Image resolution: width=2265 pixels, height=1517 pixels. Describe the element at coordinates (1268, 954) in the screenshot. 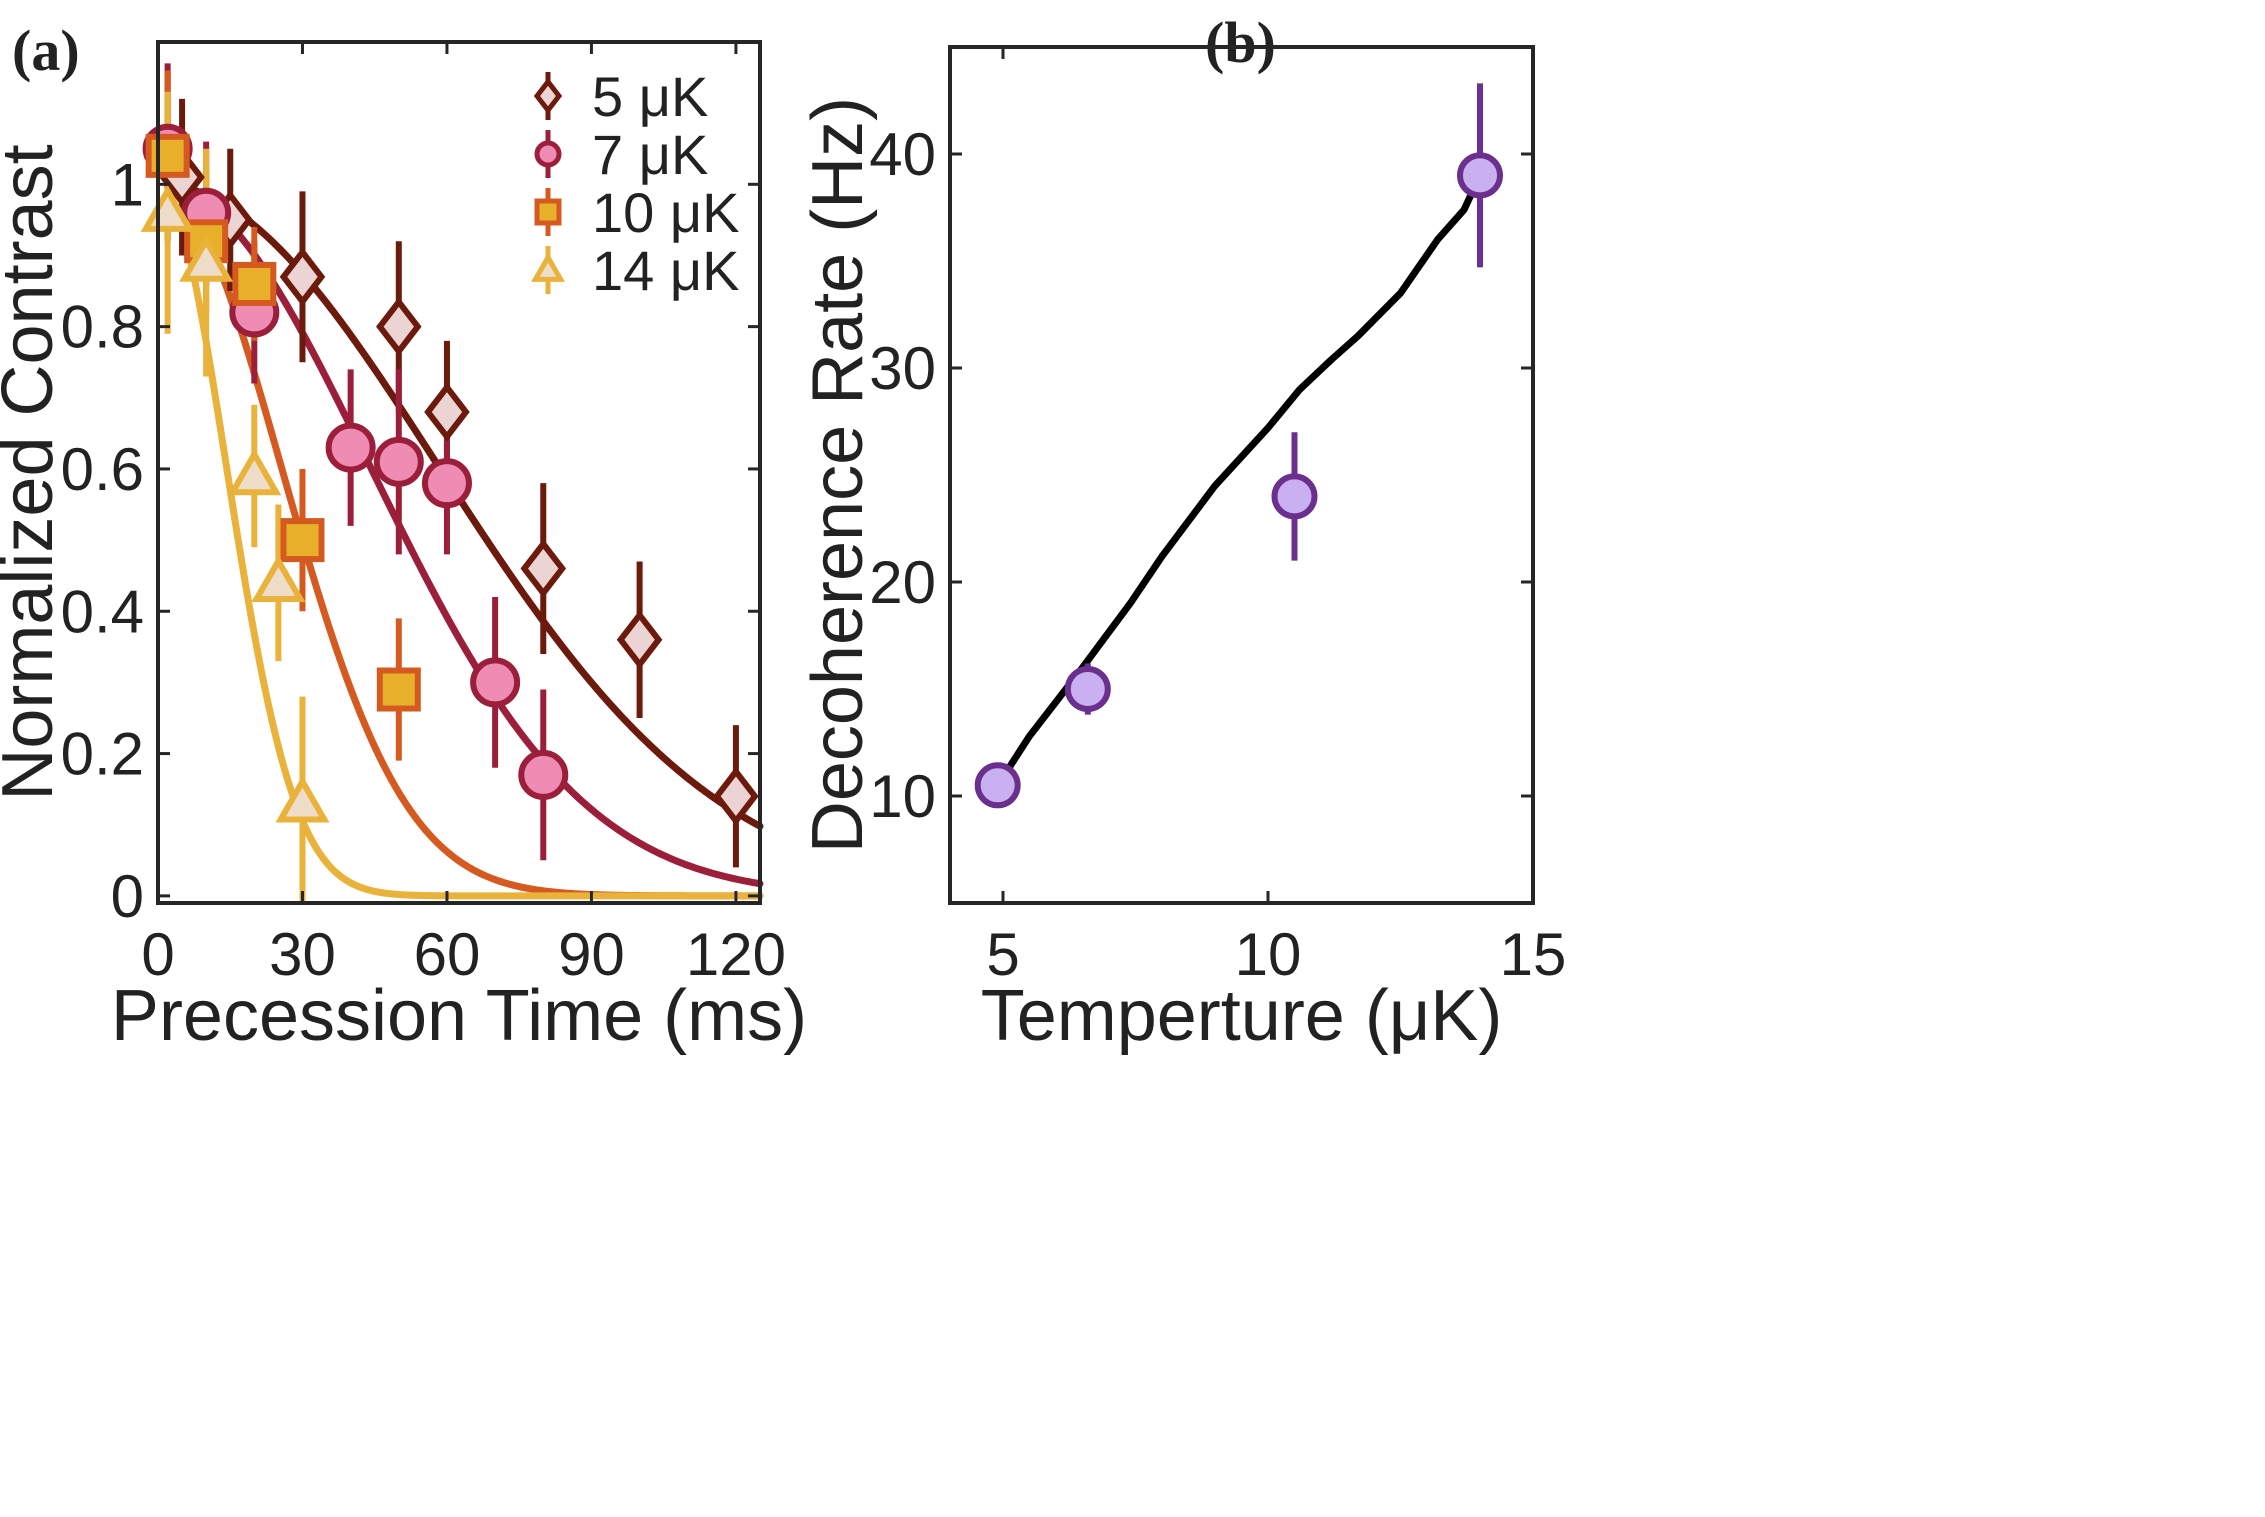

I see `panel-b-x-tick-label: 10` at that location.